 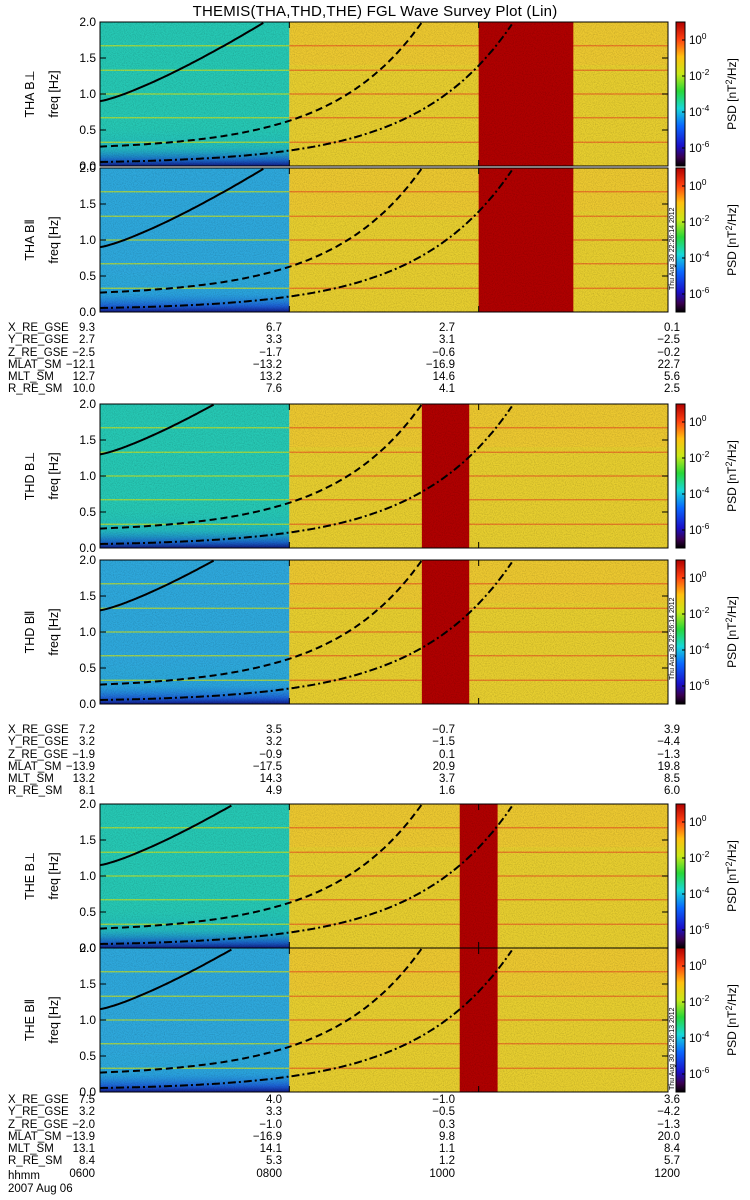 I want to click on ephemeris-value: 6.7, so click(x=274, y=328).